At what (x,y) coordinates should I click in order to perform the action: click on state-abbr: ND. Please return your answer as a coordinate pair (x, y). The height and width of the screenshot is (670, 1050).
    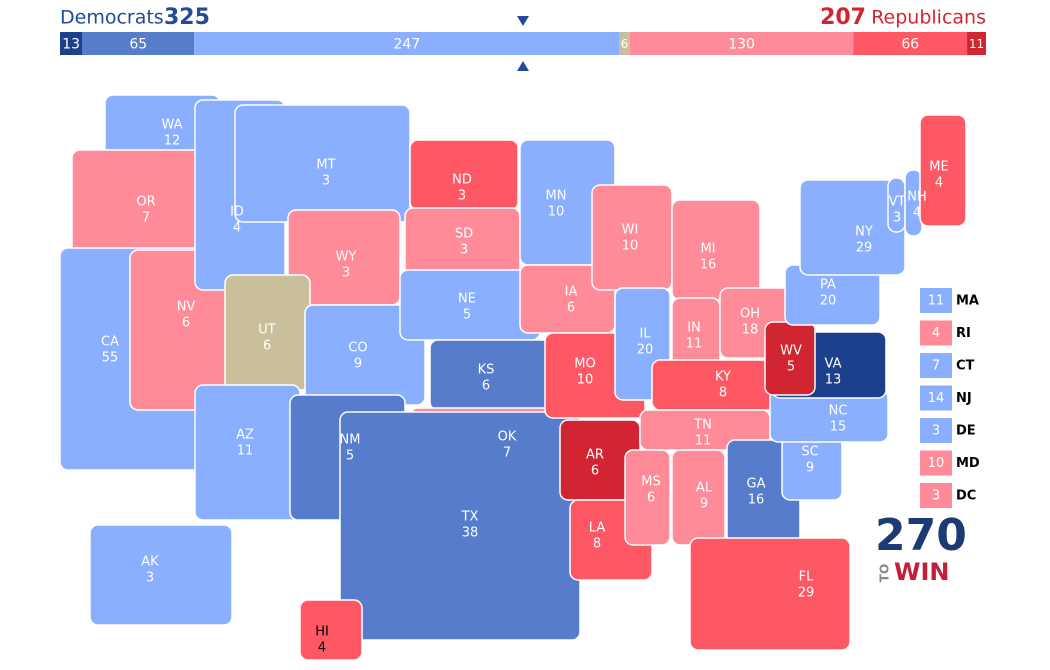
    Looking at the image, I should click on (462, 180).